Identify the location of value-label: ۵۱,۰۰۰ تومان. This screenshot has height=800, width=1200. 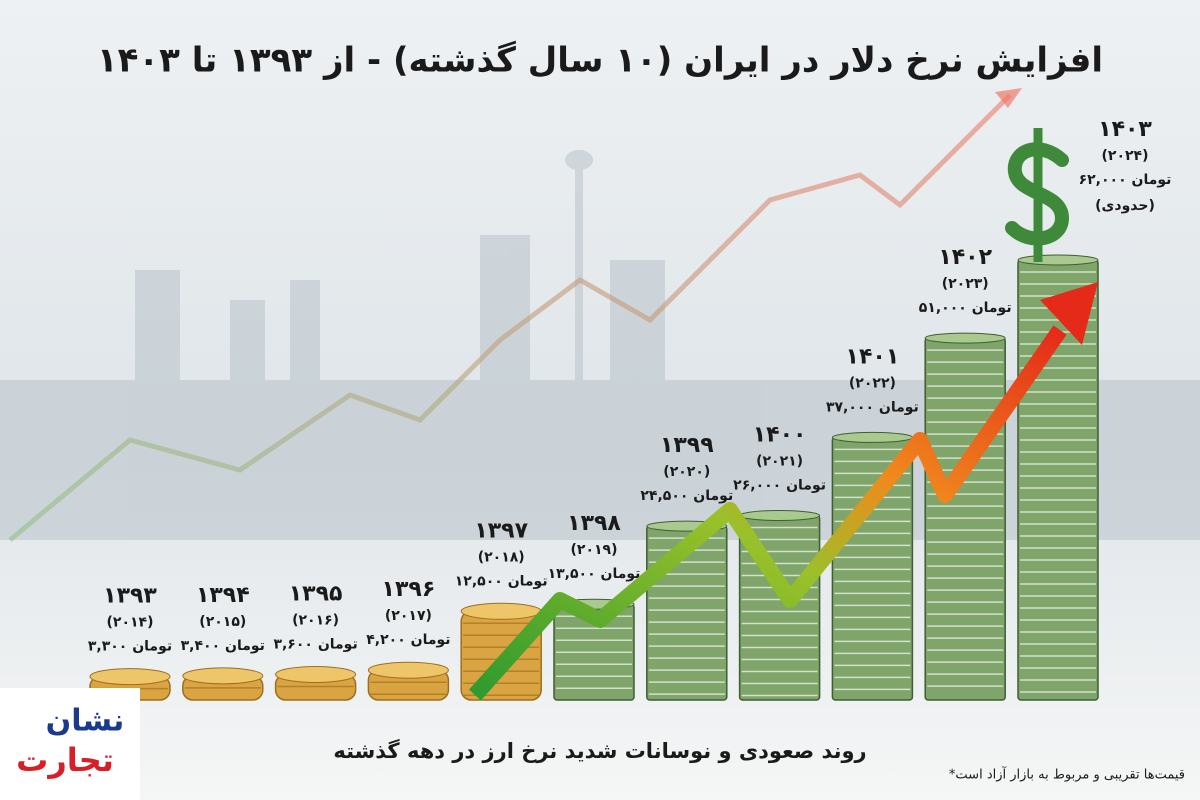
(965, 308).